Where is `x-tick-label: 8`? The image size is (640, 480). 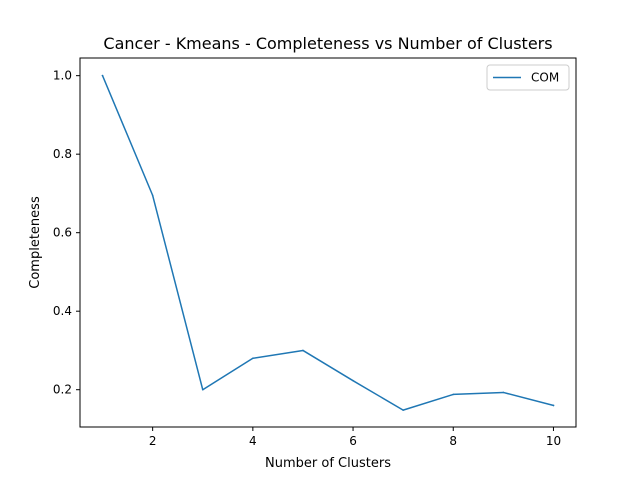
x-tick-label: 8 is located at coordinates (453, 441).